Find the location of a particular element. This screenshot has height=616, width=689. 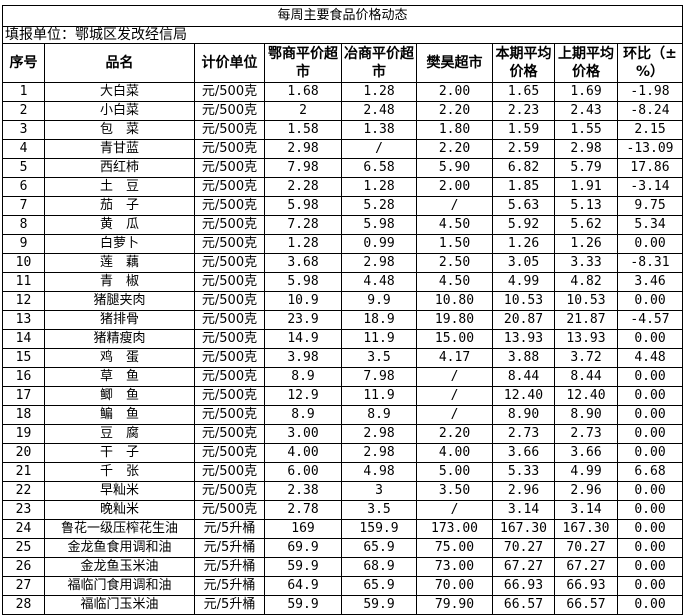

table-cell: 3.66 is located at coordinates (523, 453).